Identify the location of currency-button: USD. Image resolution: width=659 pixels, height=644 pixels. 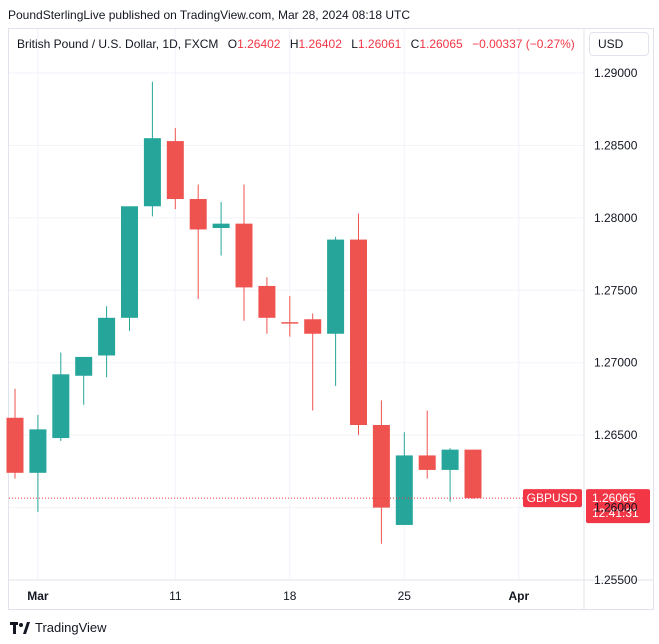
(619, 44).